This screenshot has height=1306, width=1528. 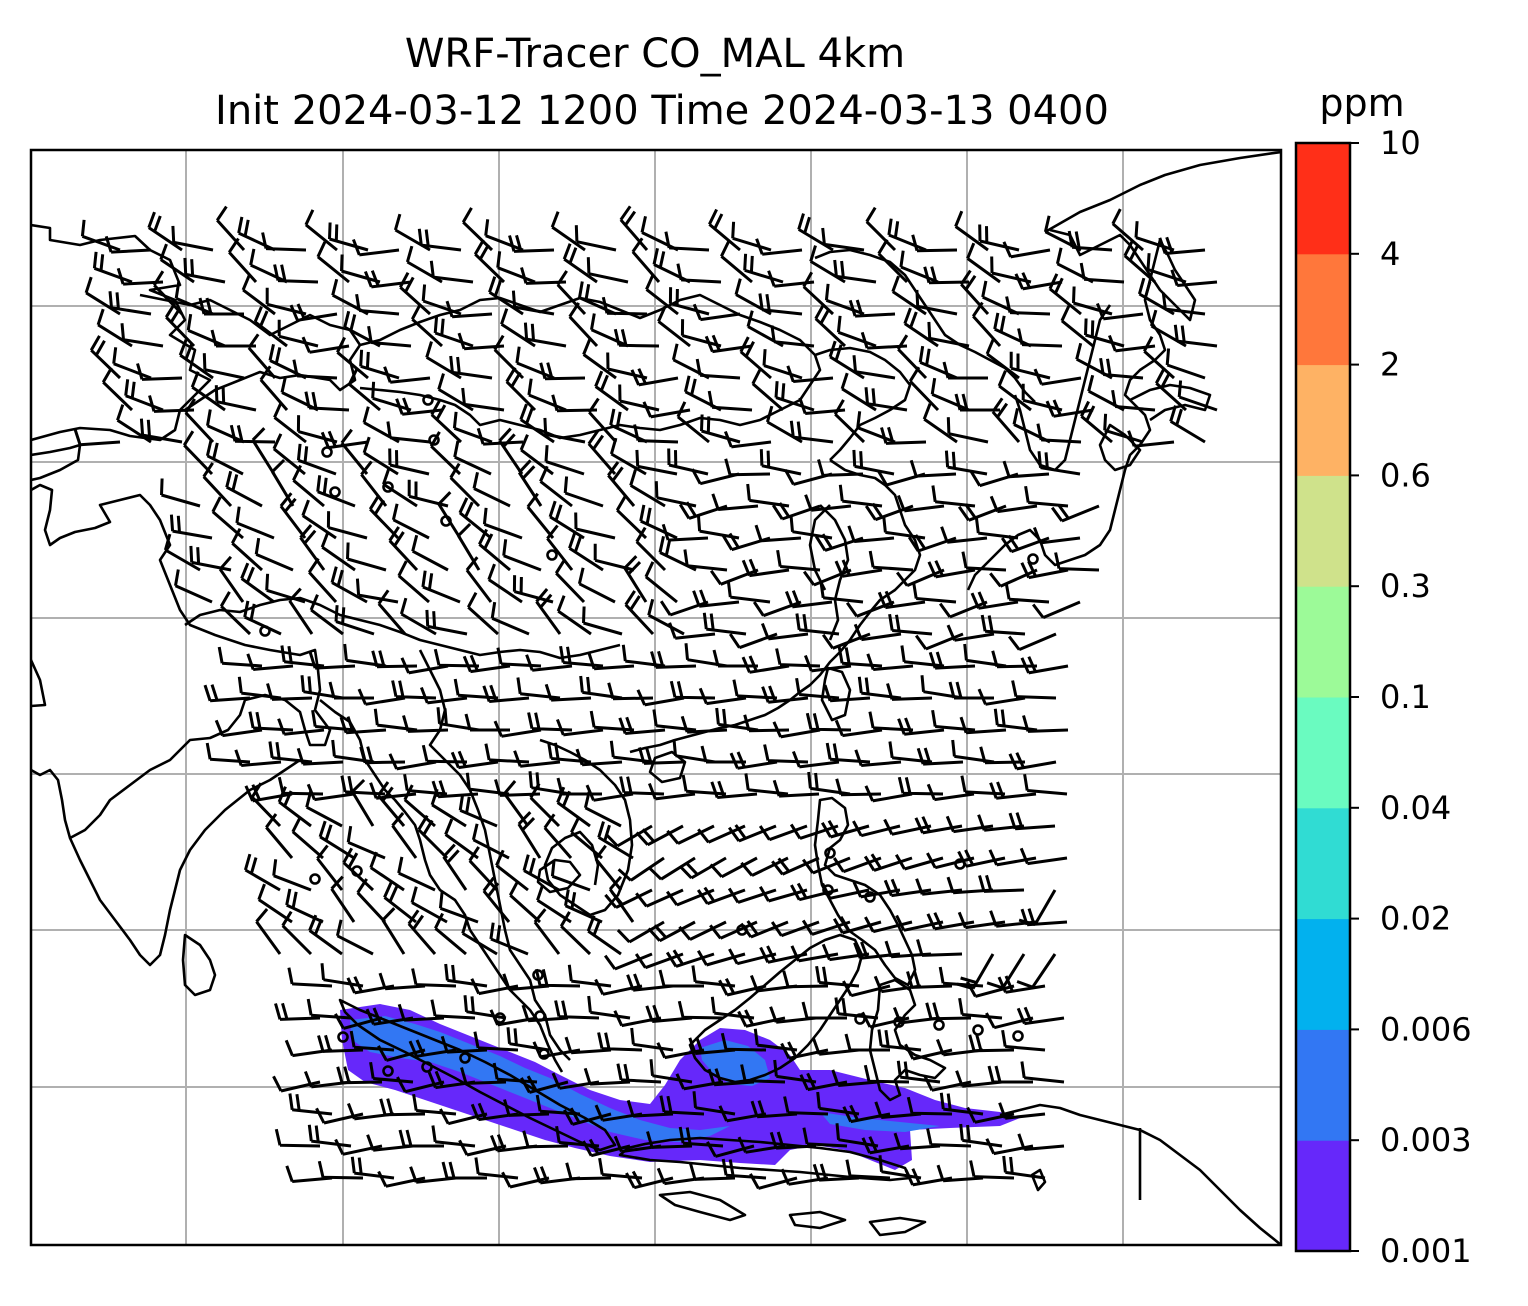 What do you see at coordinates (1426, 1140) in the screenshot?
I see `colorbar-tick-label: 0.003` at bounding box center [1426, 1140].